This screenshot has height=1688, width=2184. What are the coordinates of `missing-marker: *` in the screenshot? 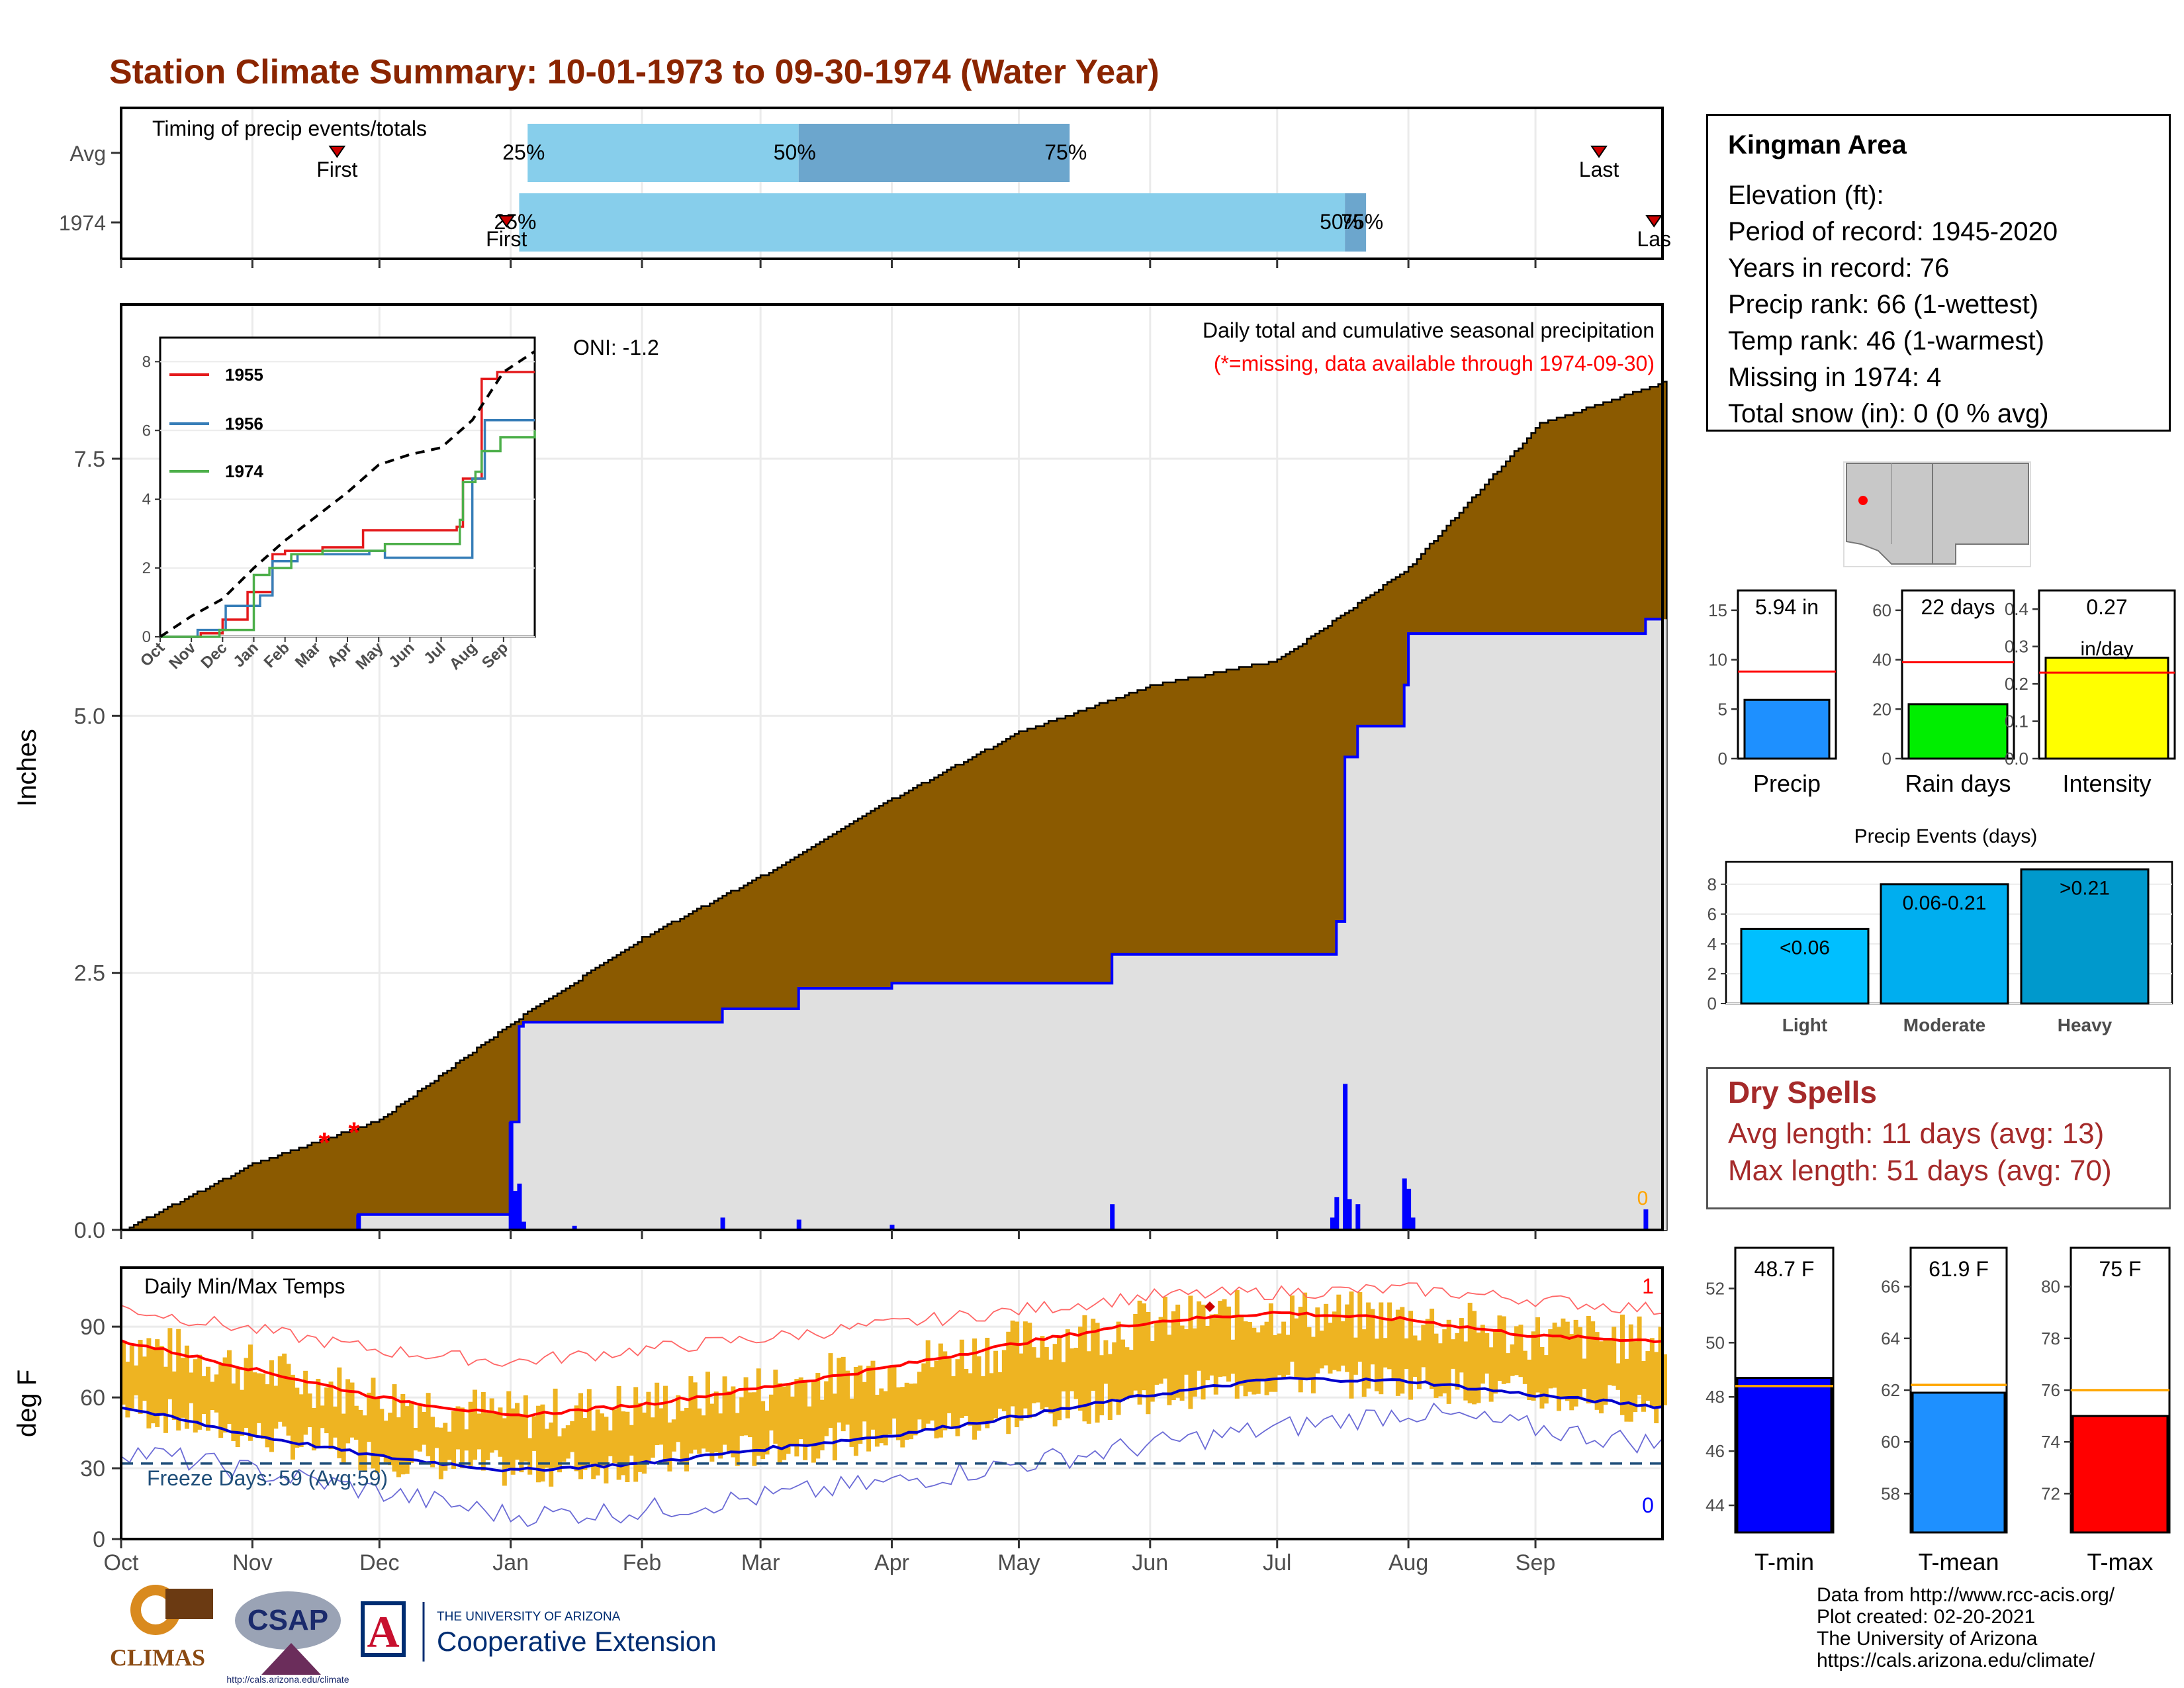 It's located at (325, 1143).